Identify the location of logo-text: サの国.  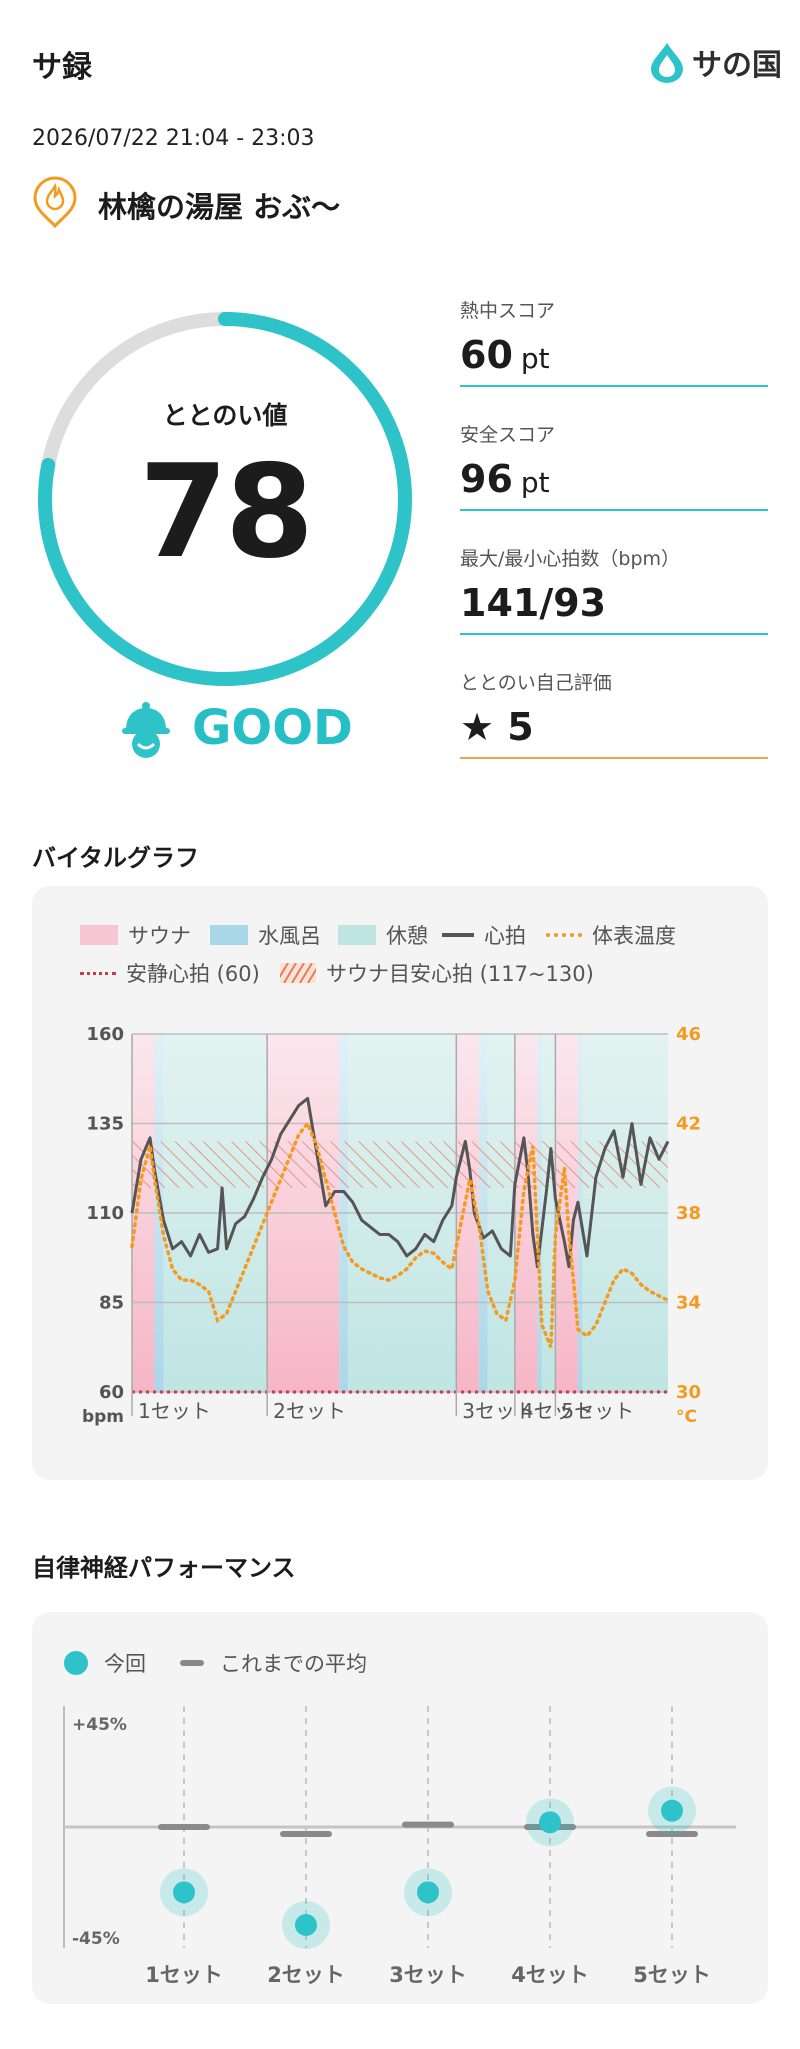
(737, 62).